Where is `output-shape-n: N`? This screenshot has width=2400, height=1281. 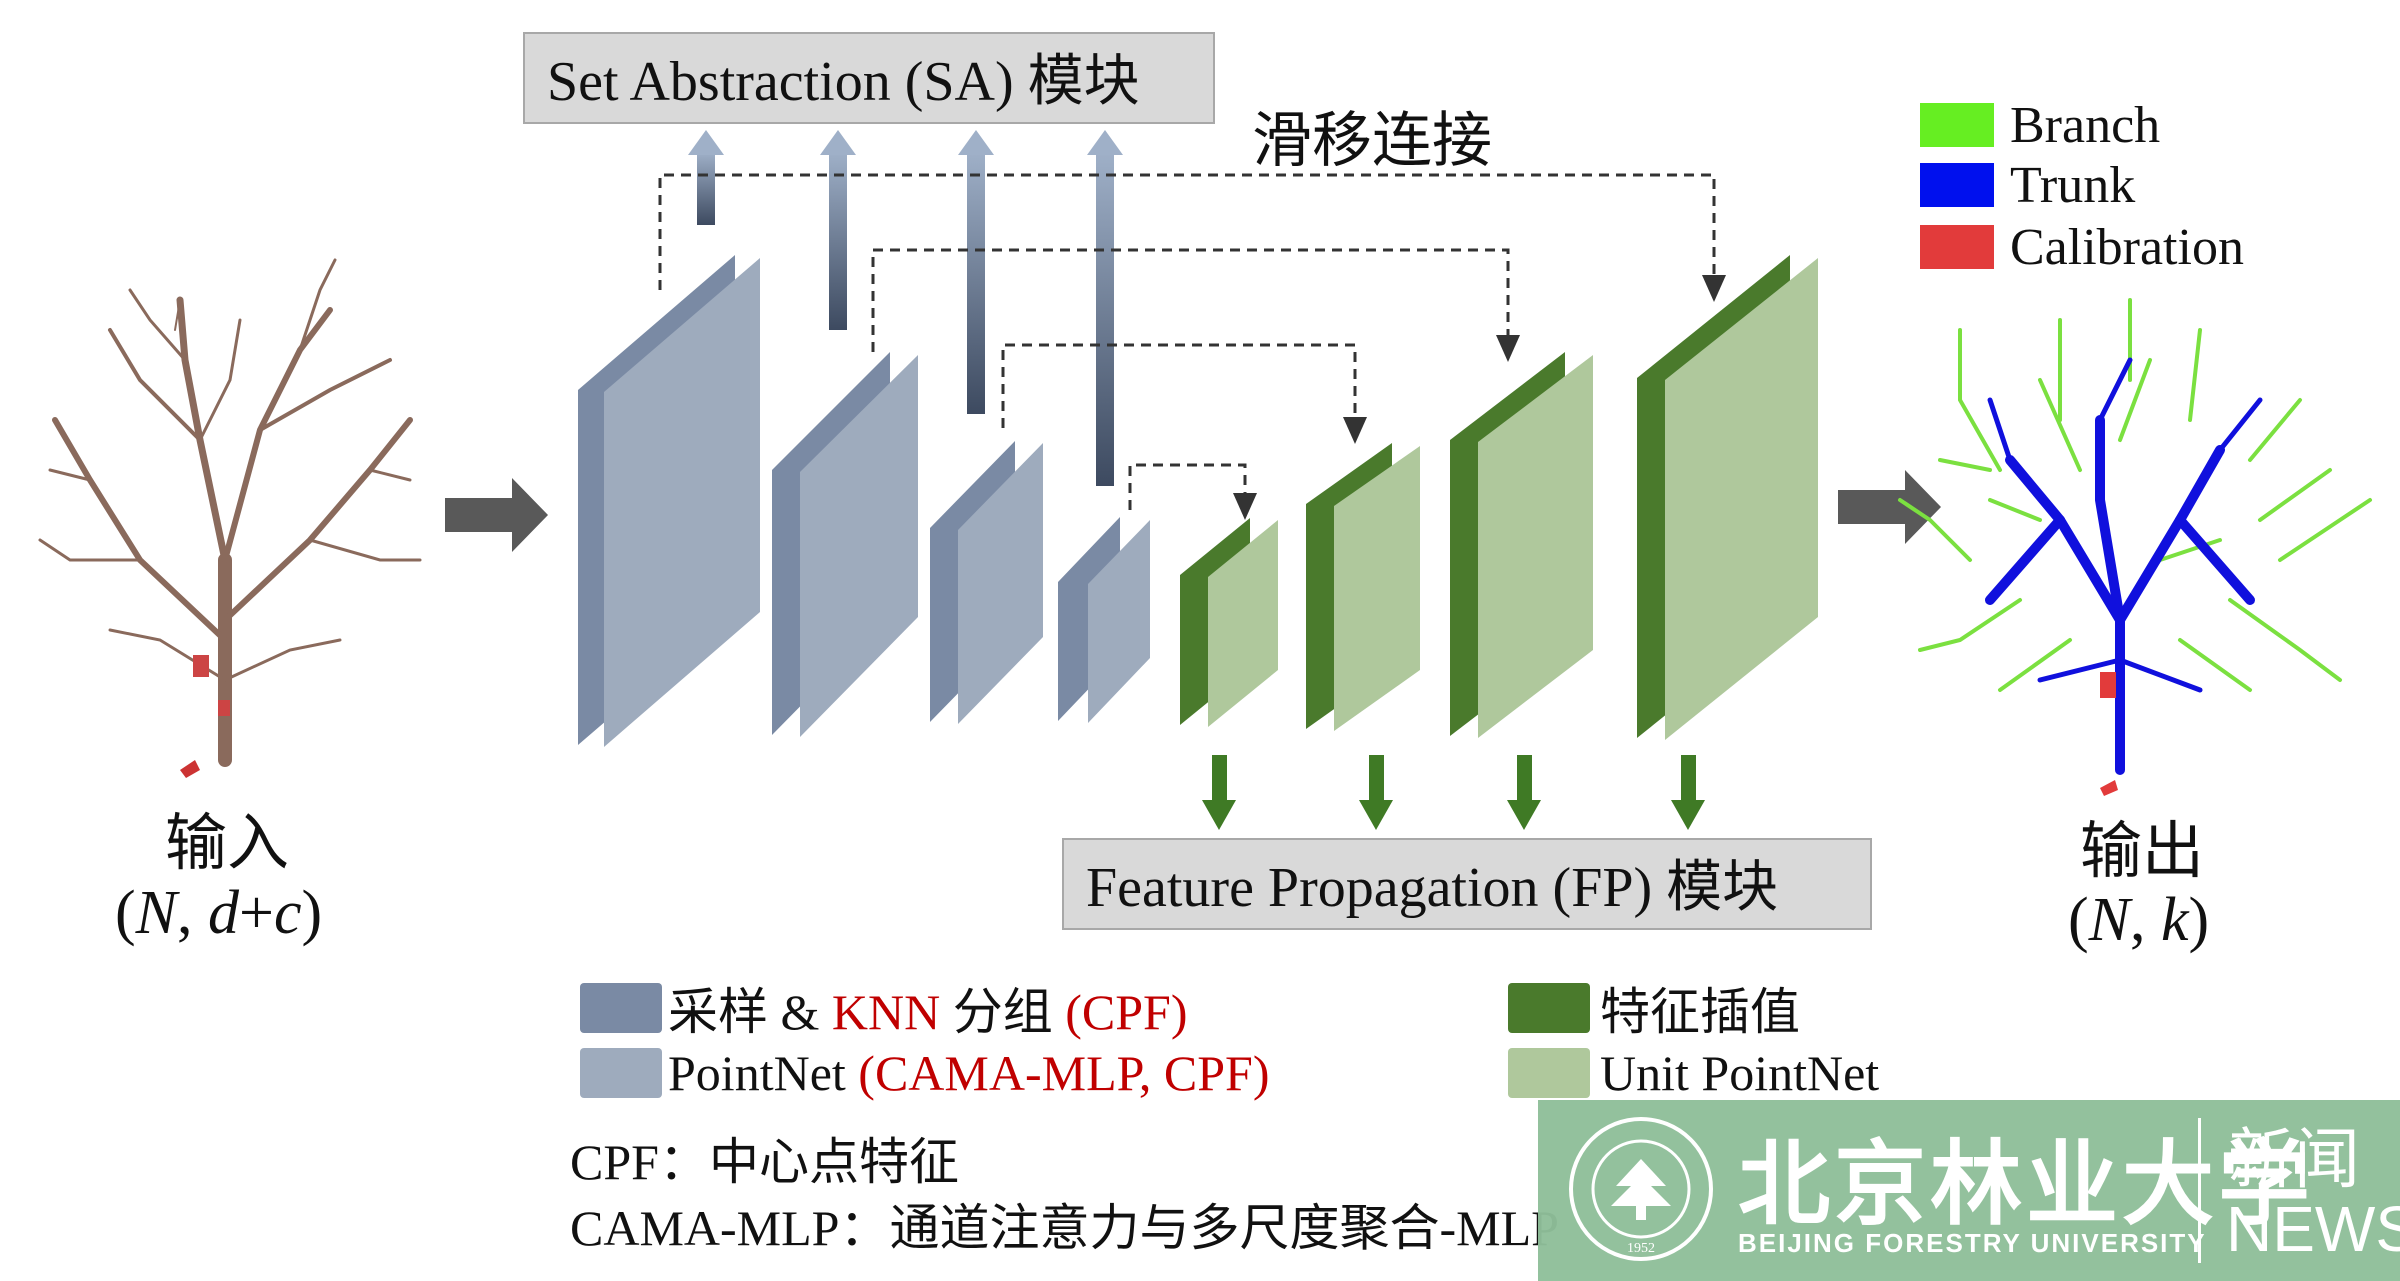
output-shape-n: N is located at coordinates (2109, 920).